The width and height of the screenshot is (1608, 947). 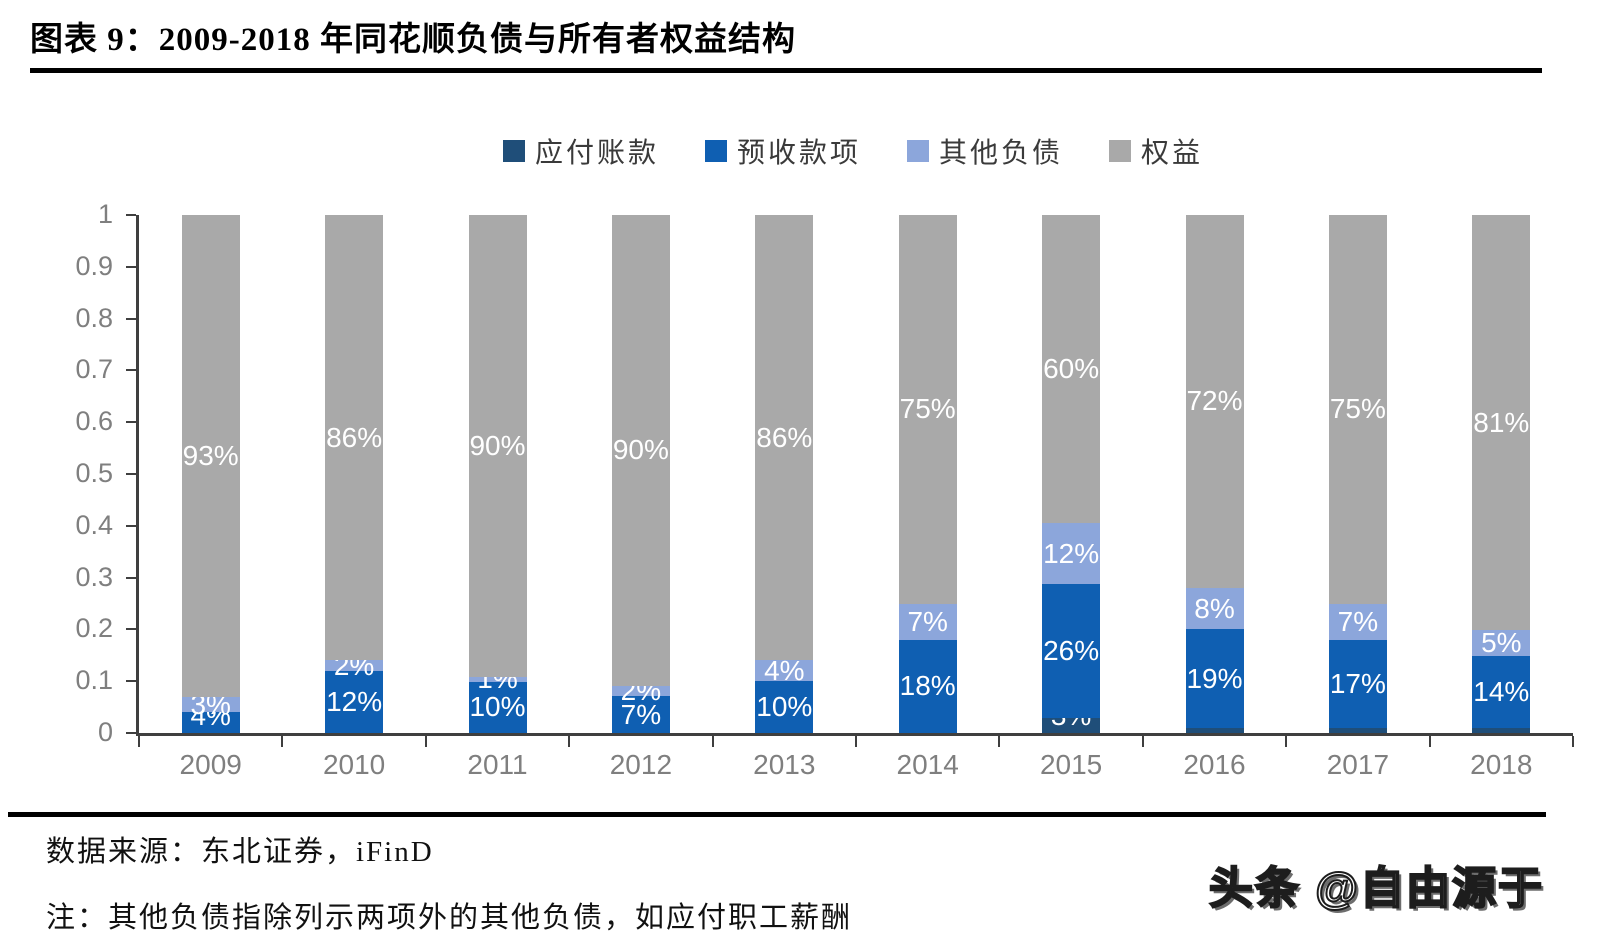 I want to click on bar-value-label: 17%, so click(x=1357, y=683).